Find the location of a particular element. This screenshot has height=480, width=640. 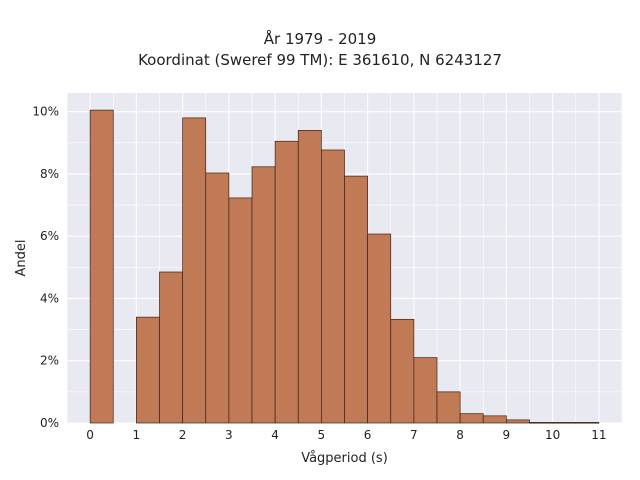

x-tick-label: 6 is located at coordinates (368, 435).